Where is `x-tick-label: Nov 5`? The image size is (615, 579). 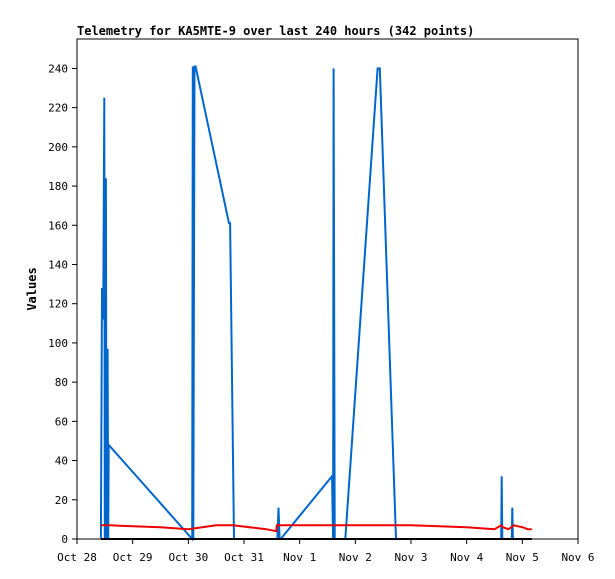 x-tick-label: Nov 5 is located at coordinates (522, 557).